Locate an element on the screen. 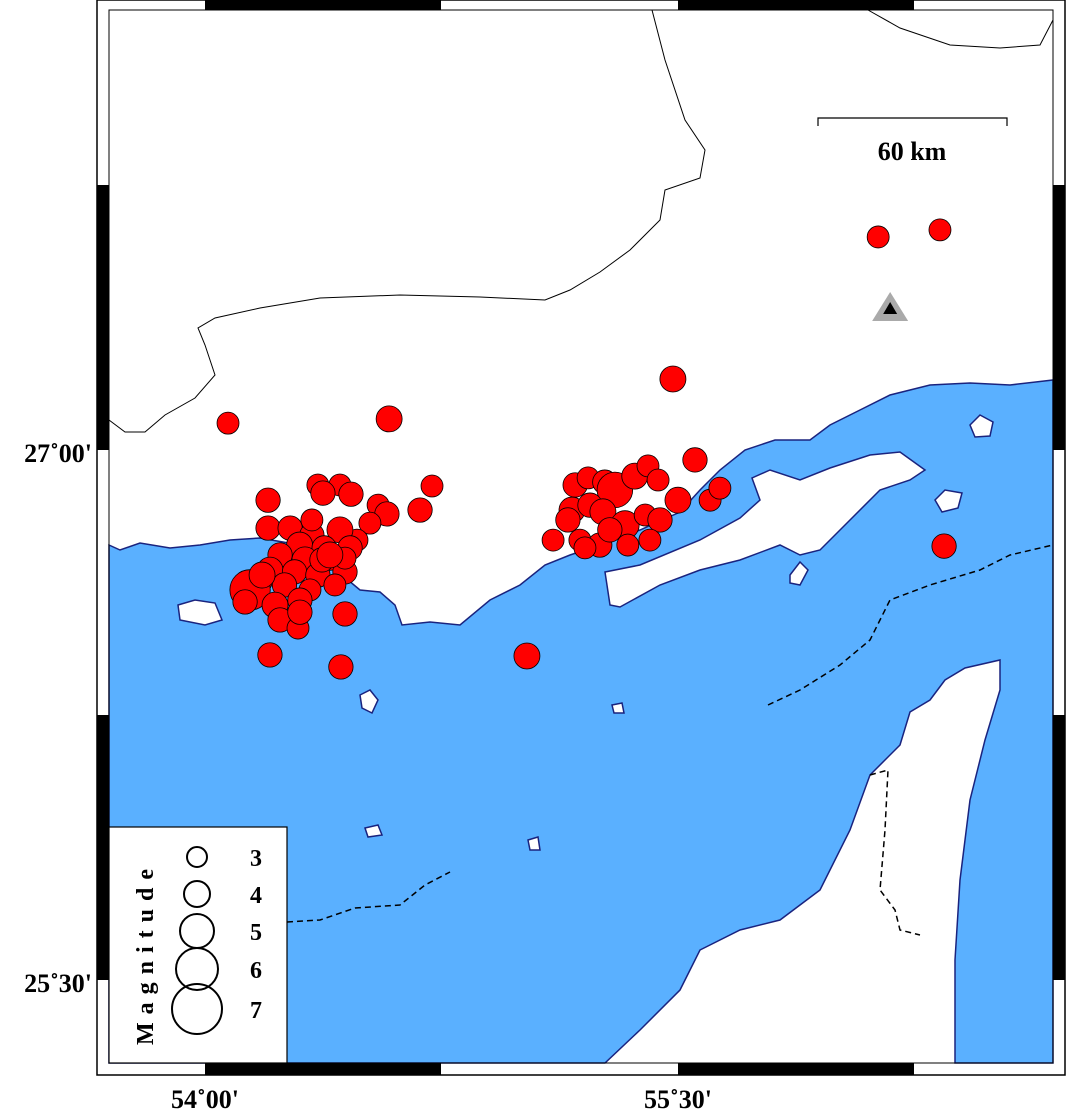 Image resolution: width=1066 pixels, height=1112 pixels. triangle-icon is located at coordinates (890, 307).